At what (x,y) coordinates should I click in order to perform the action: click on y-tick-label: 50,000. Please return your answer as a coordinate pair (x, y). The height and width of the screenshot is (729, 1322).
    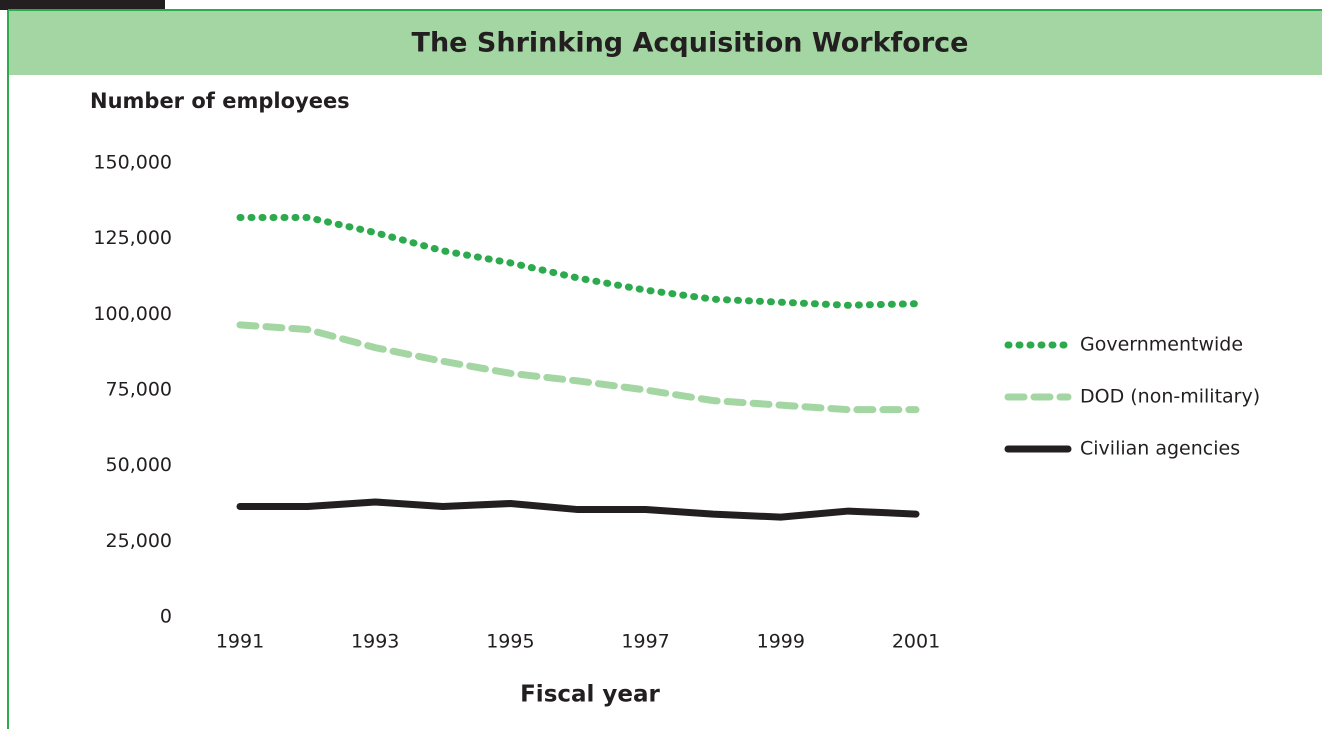
    Looking at the image, I should click on (139, 465).